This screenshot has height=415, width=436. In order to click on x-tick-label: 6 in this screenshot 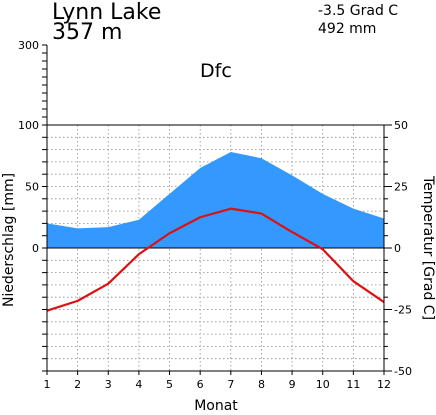, I will do `click(200, 384)`.